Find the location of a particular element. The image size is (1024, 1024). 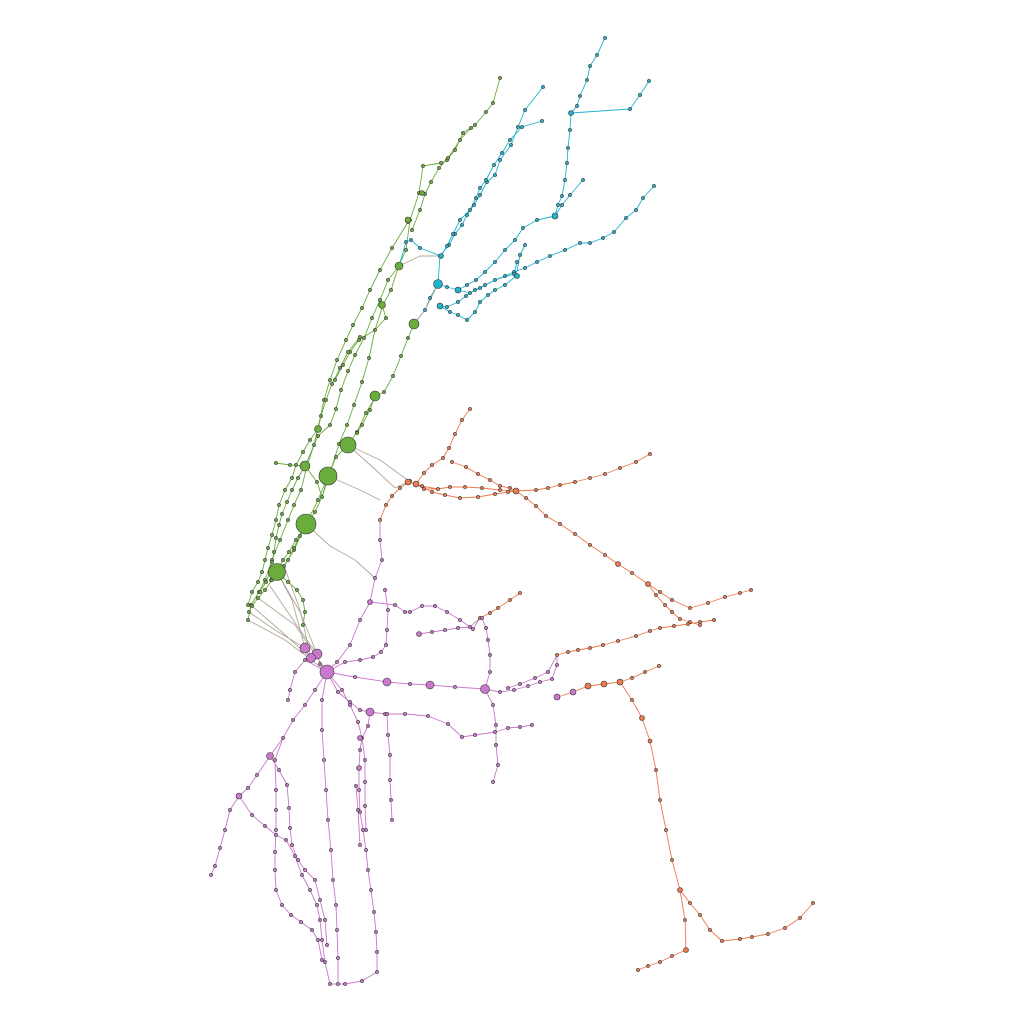

cyan-hub-node is located at coordinates (458, 290).